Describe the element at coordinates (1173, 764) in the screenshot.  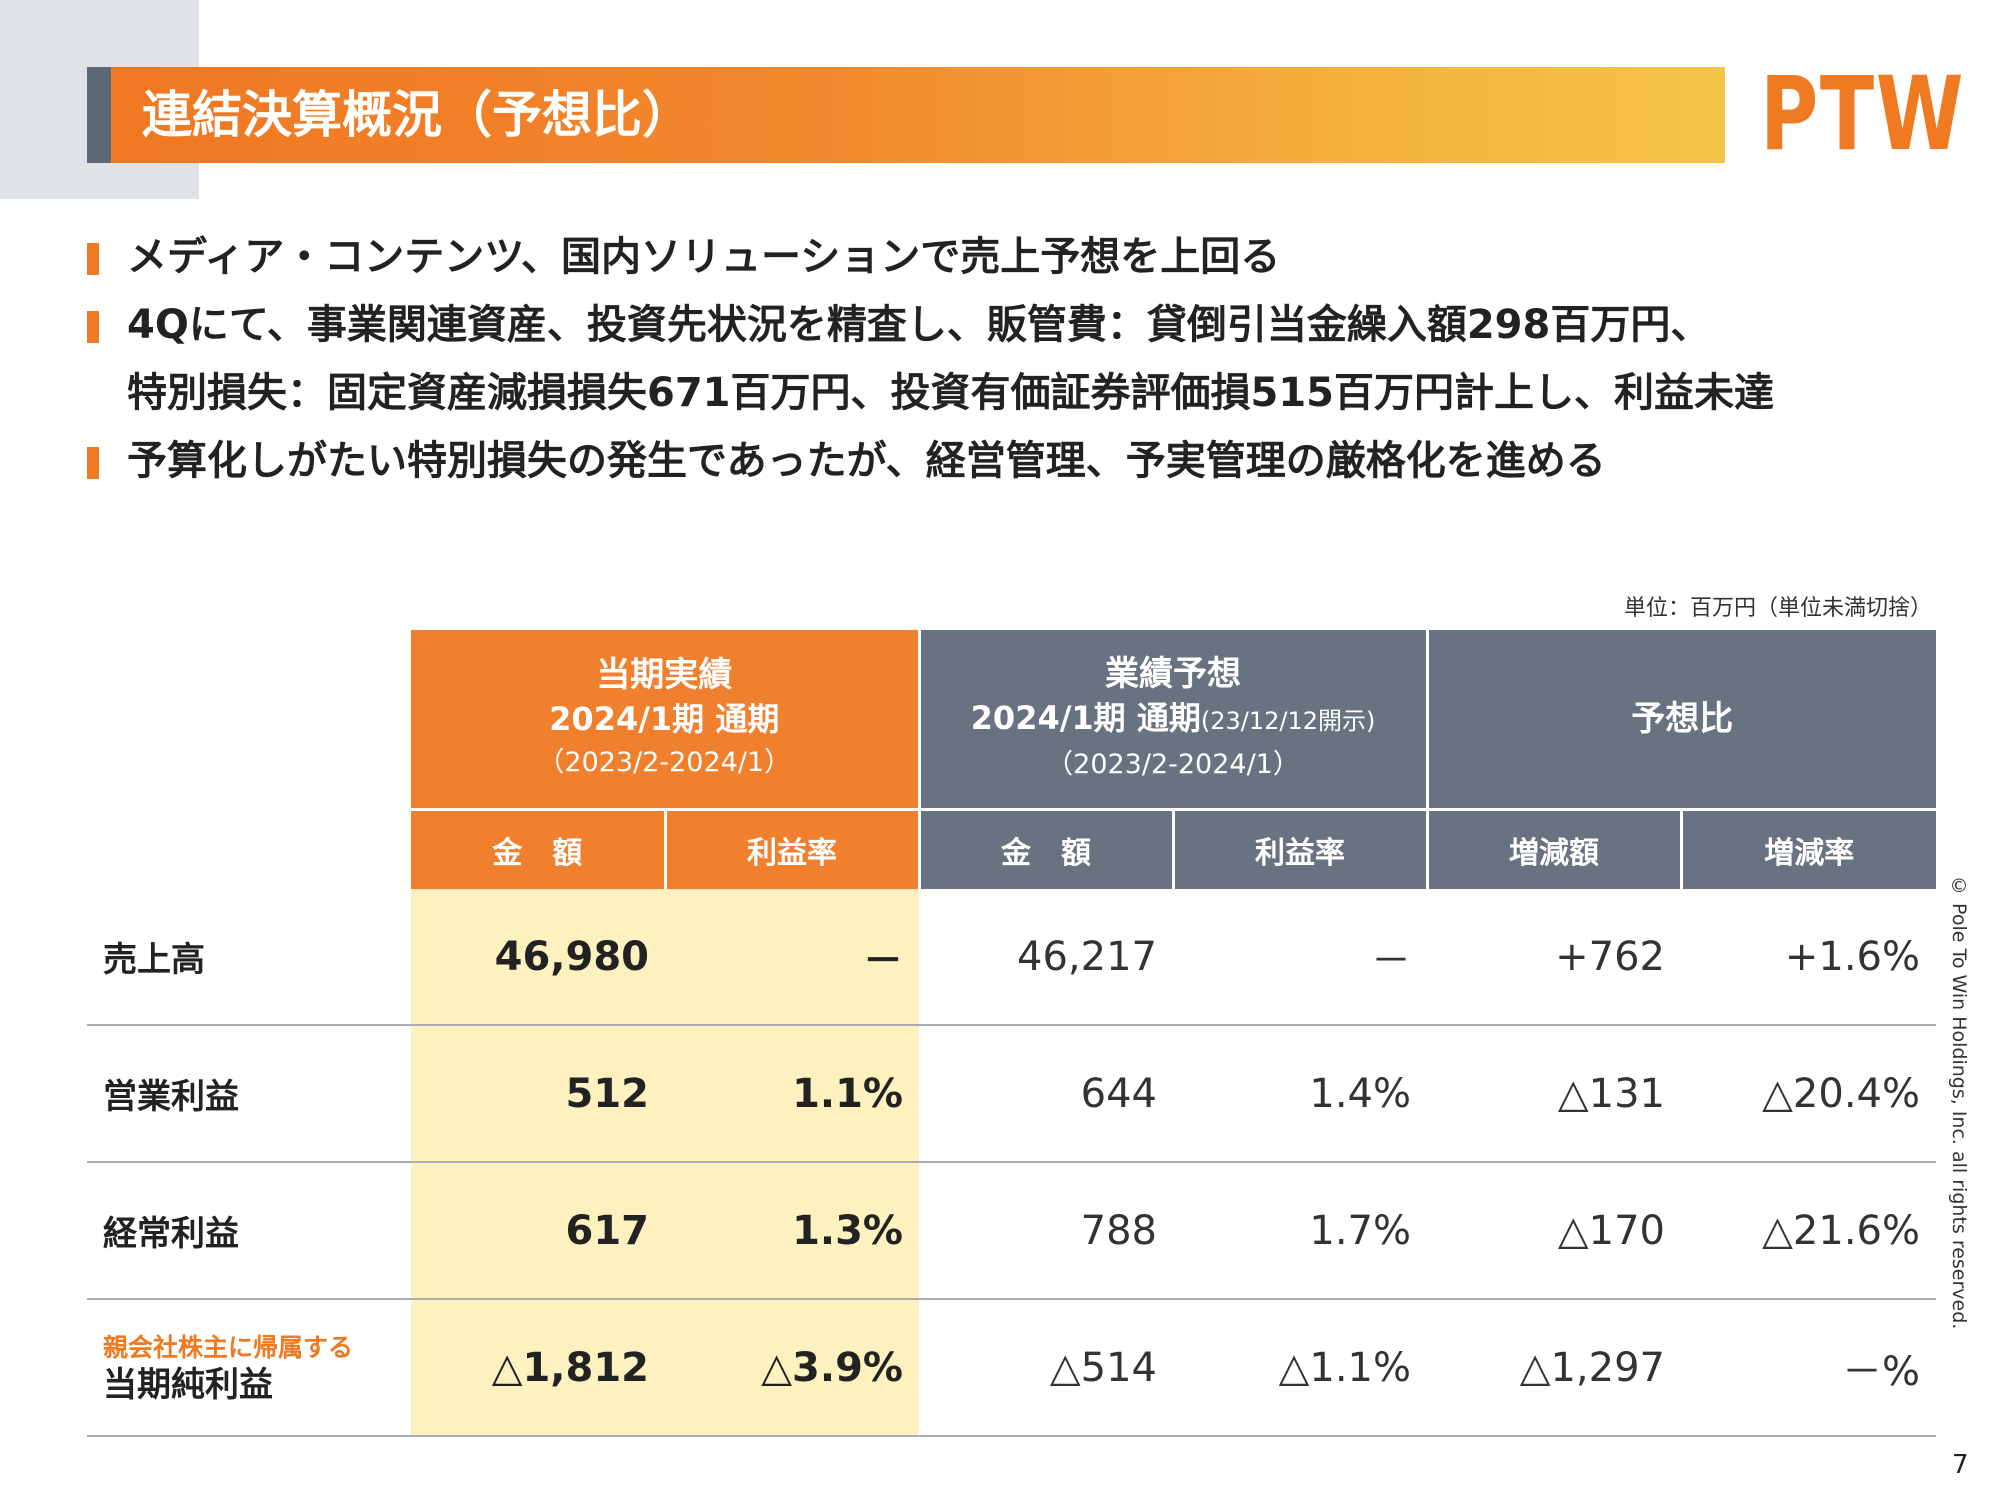
I see `header-forecast-range: （2023/2-2024/1）` at that location.